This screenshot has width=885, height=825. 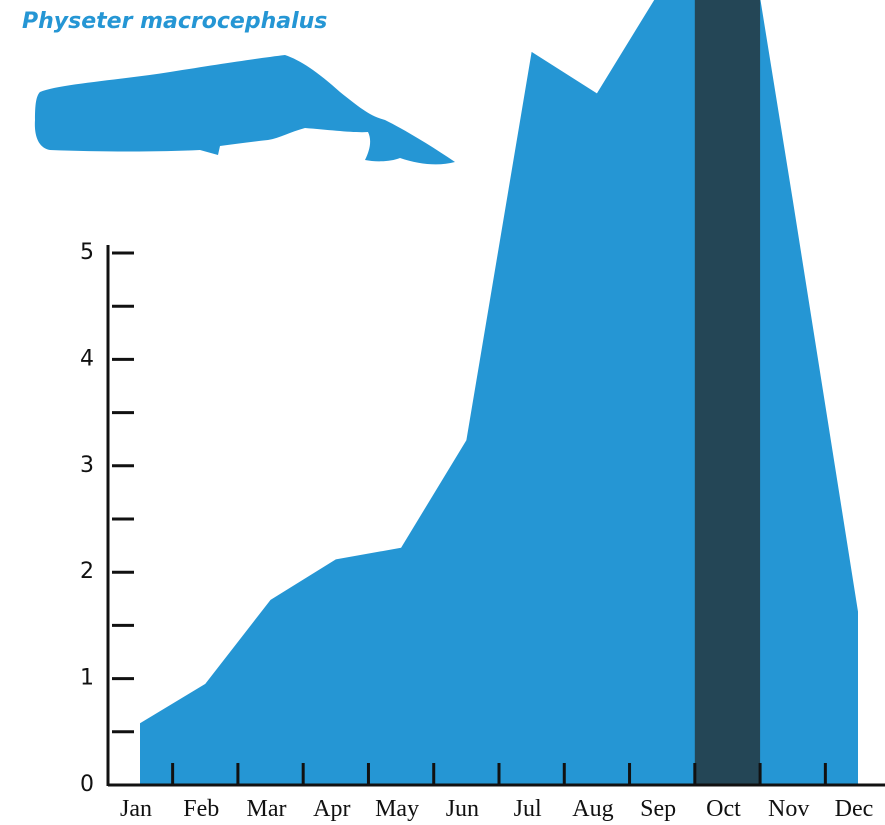 What do you see at coordinates (136, 809) in the screenshot?
I see `x-tick-label: Jan` at bounding box center [136, 809].